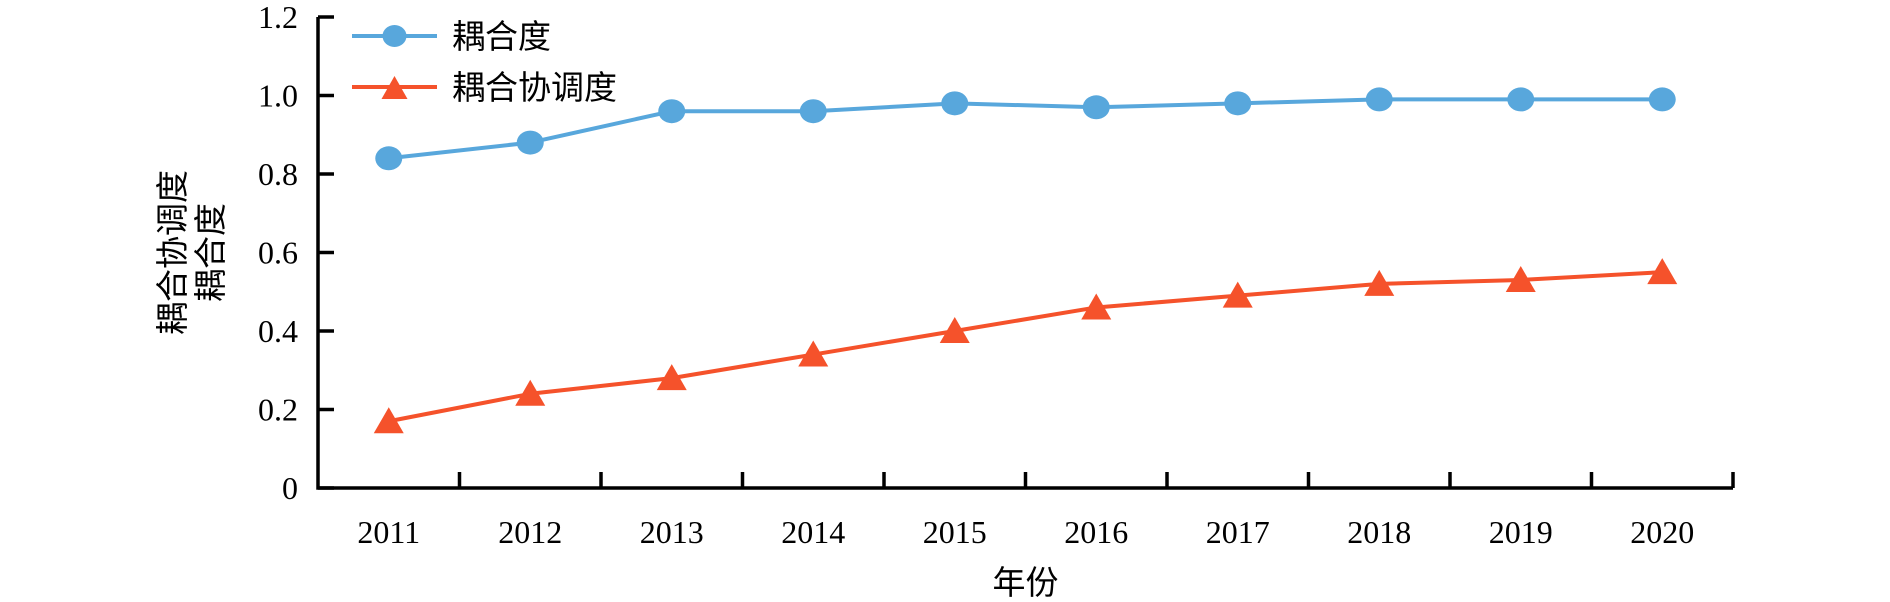 The image size is (1890, 602). What do you see at coordinates (388, 532) in the screenshot?
I see `x-tick-label: 2011` at bounding box center [388, 532].